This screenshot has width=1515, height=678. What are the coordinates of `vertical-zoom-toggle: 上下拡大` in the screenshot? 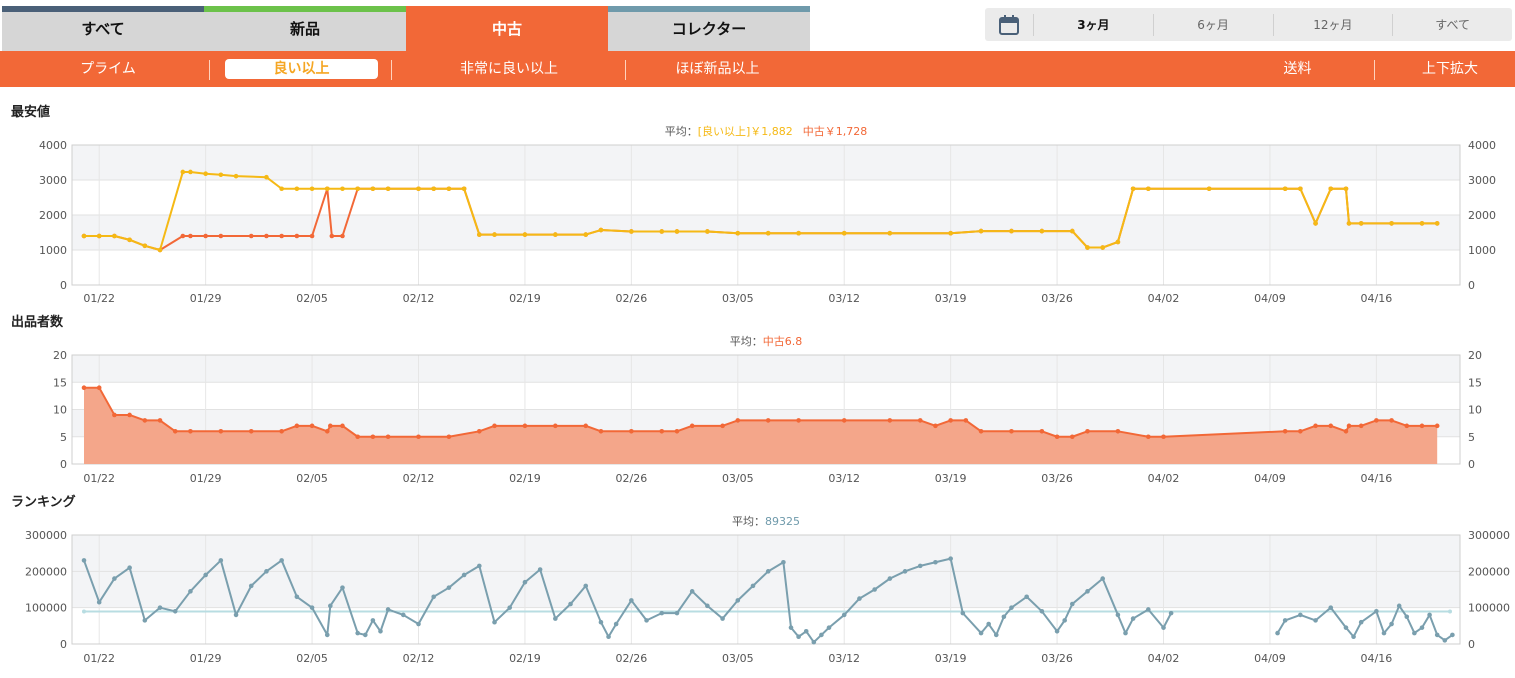 It's located at (1450, 69).